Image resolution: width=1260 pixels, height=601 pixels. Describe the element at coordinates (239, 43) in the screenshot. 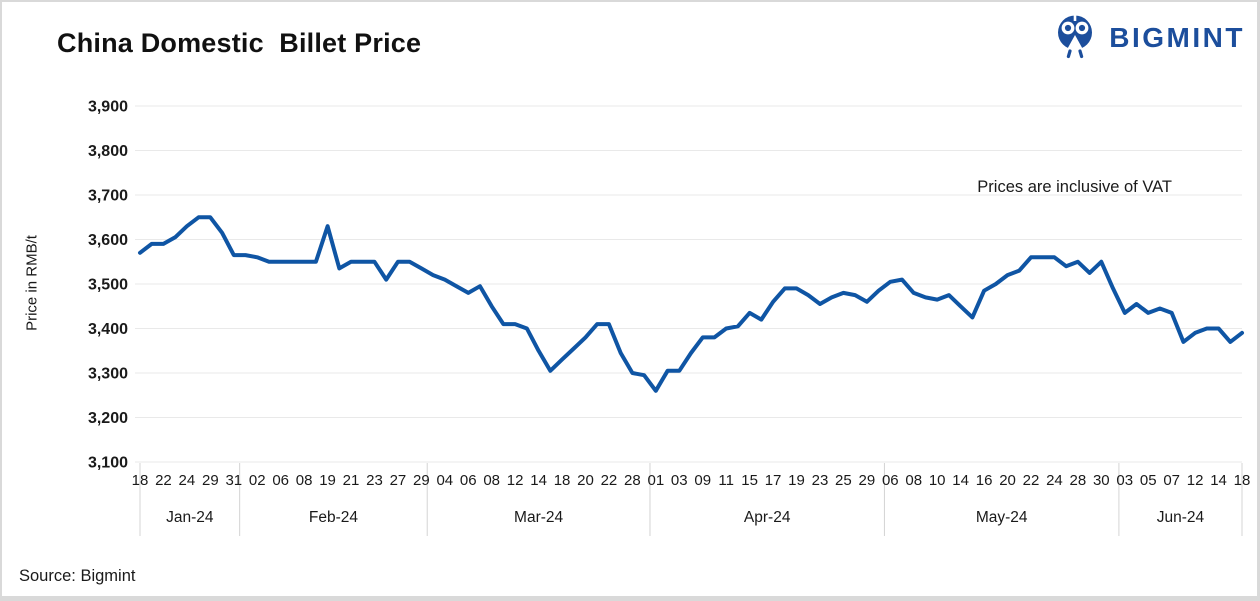

I see `chart-title: China Domestic Billet Price` at that location.